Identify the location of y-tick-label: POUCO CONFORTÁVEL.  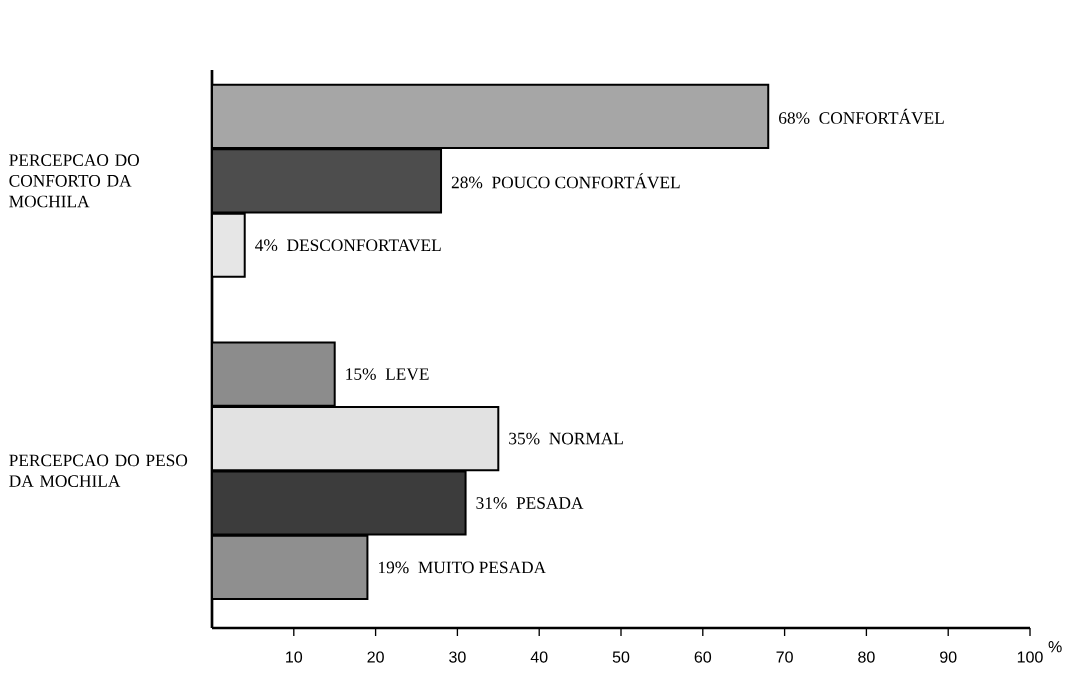
(586, 181).